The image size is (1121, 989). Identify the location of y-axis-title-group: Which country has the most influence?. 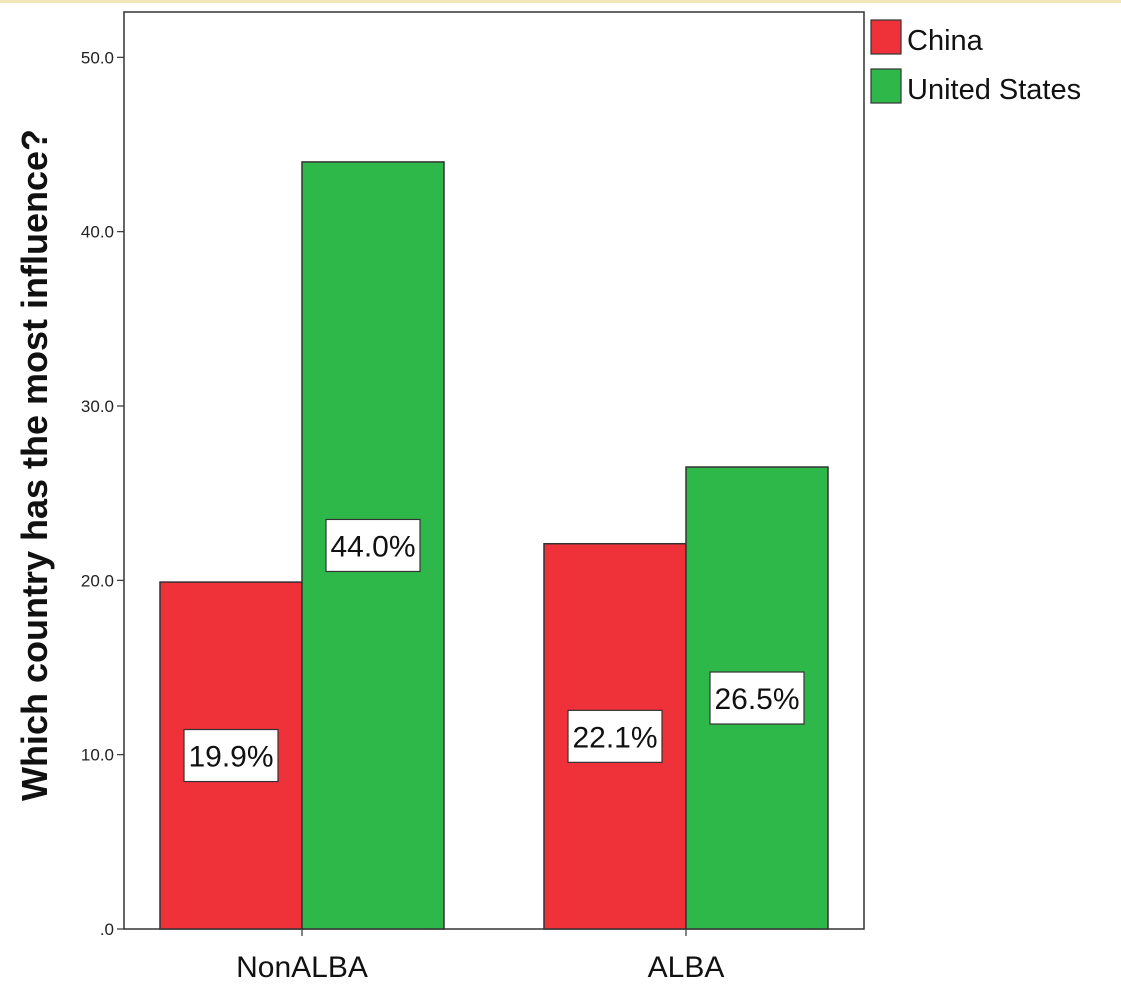
(34, 465).